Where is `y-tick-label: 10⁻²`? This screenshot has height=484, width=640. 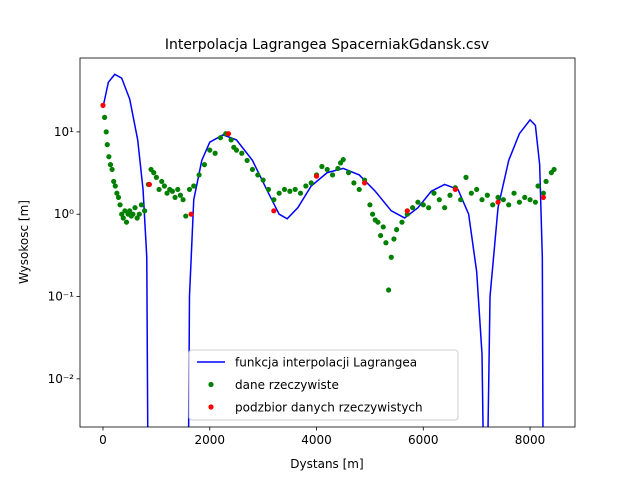 y-tick-label: 10⁻² is located at coordinates (61, 379).